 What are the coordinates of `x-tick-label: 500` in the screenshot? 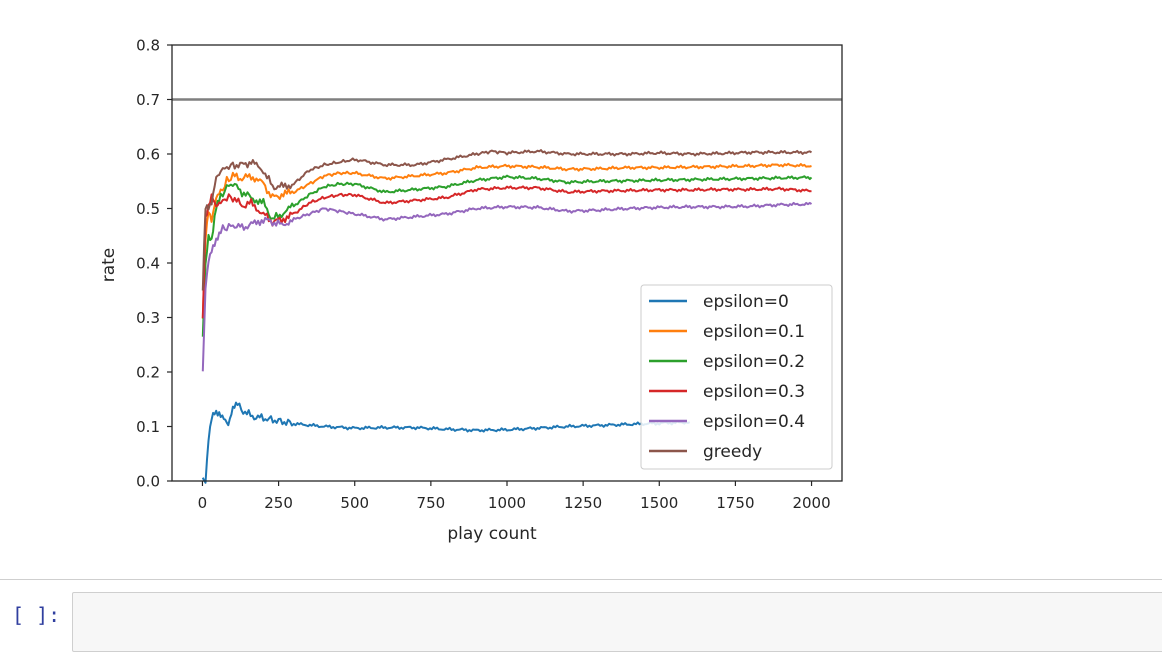 It's located at (354, 503).